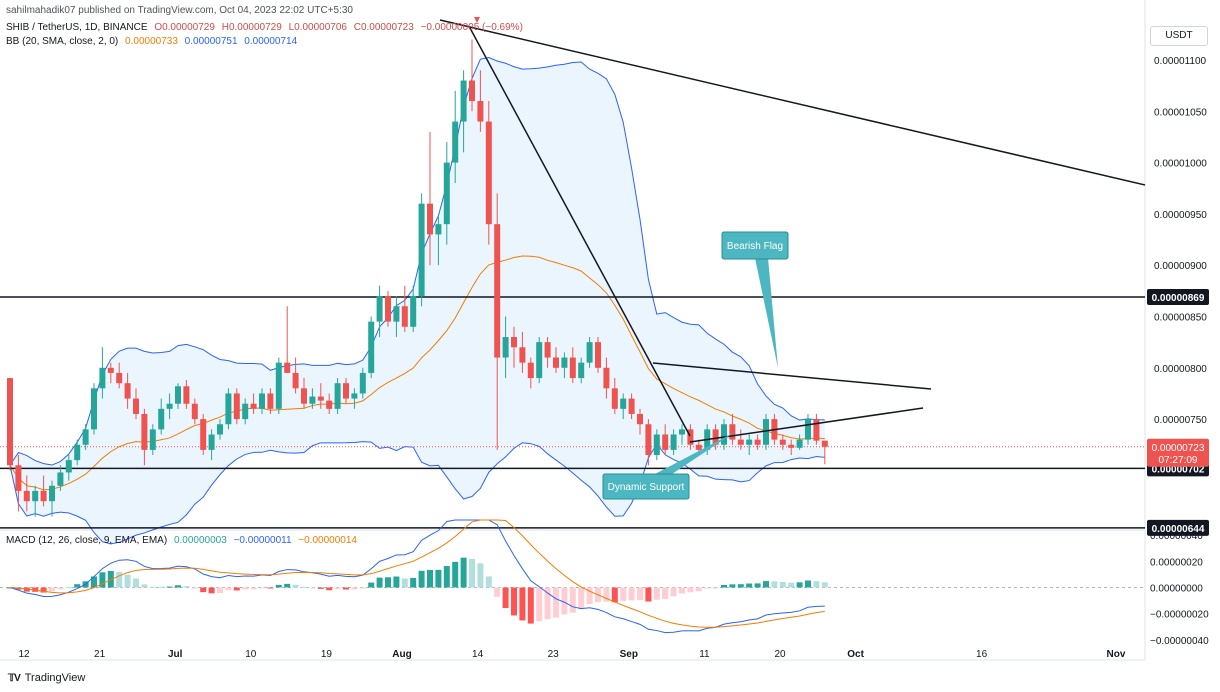 This screenshot has height=692, width=1220. What do you see at coordinates (695, 453) in the screenshot?
I see `dynamic-support-pointer` at bounding box center [695, 453].